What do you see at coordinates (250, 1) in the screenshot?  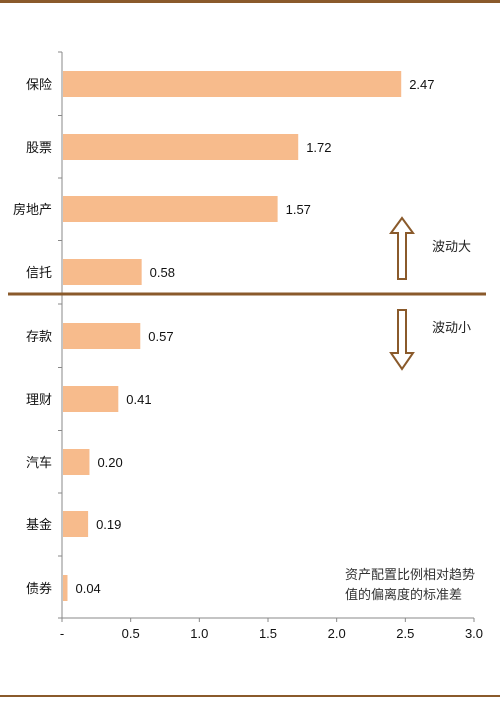 I see `top-border` at bounding box center [250, 1].